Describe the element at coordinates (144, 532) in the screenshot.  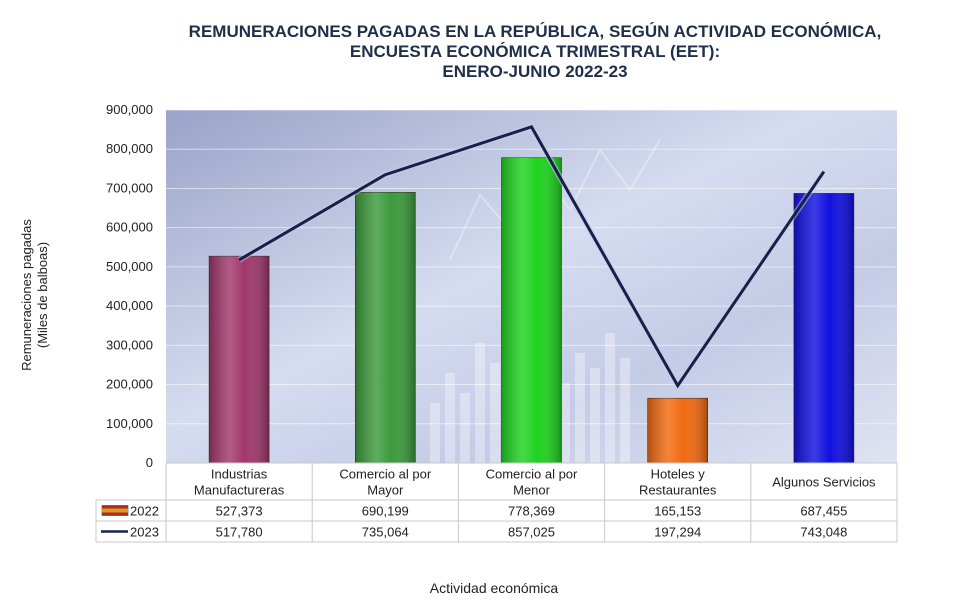
I see `legend-label-2023: 2023` at that location.